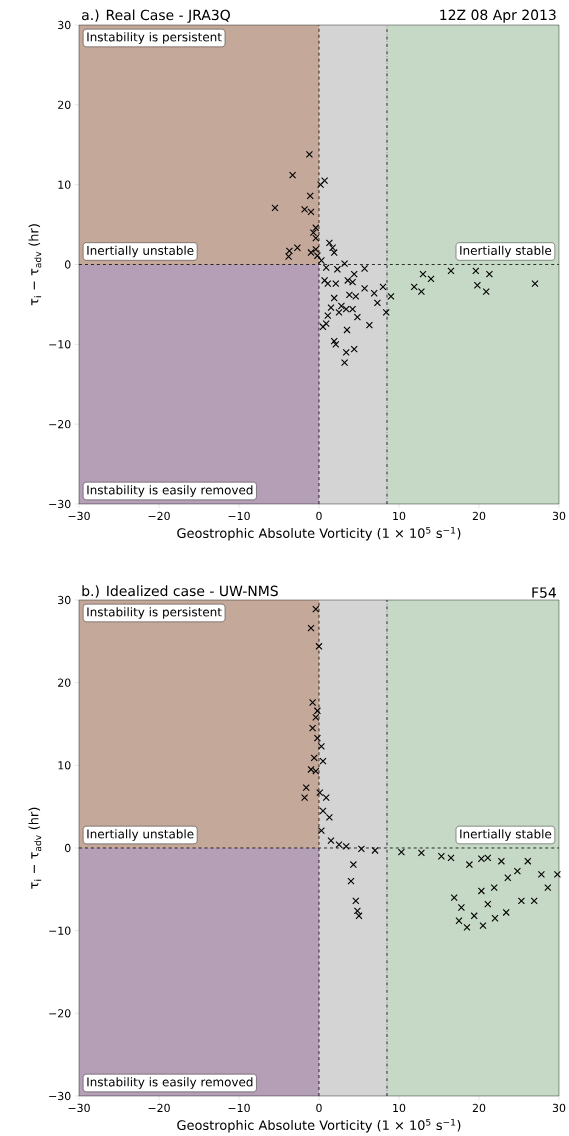  What do you see at coordinates (544, 592) in the screenshot?
I see `chart-subtitle: F54` at bounding box center [544, 592].